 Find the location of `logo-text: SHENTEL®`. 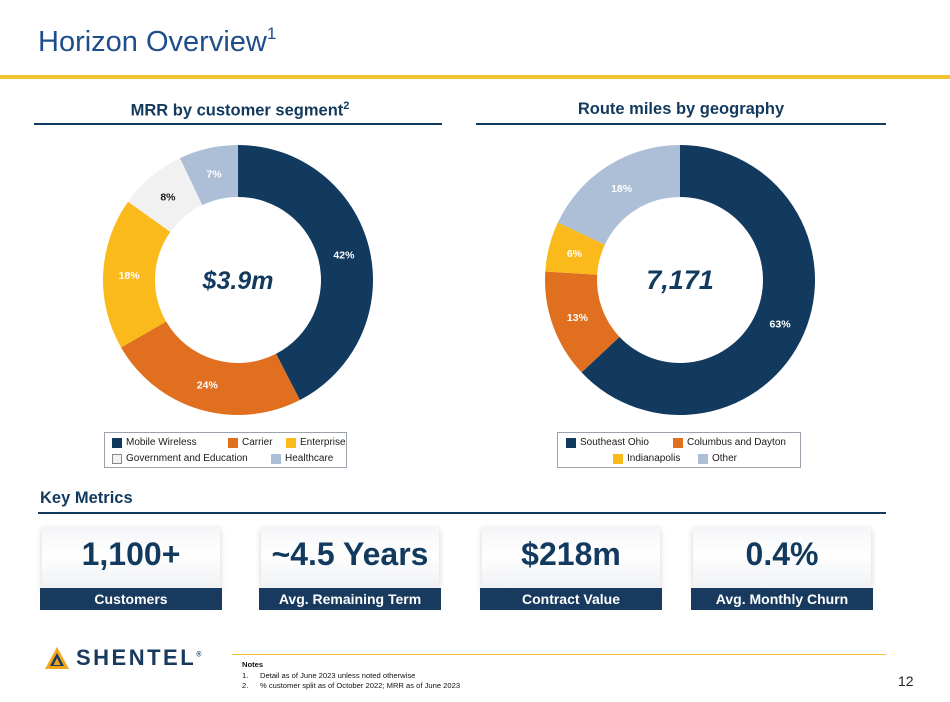

logo-text: SHENTEL® is located at coordinates (139, 657).